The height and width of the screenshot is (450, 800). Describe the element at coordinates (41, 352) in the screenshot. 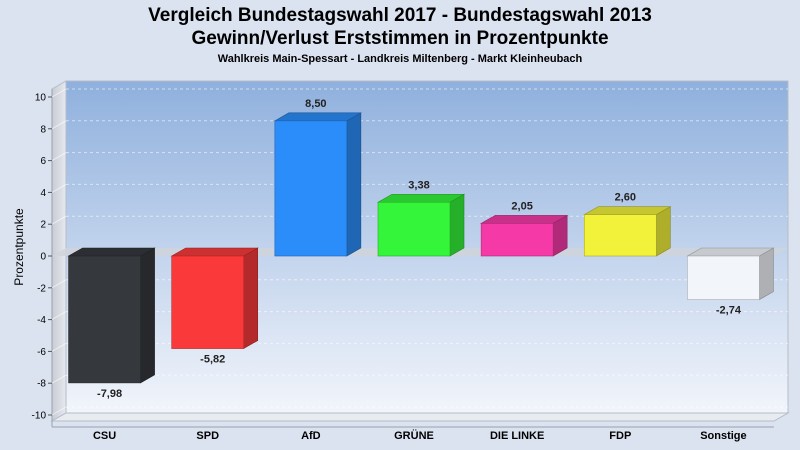

I see `y-tick-label: -6` at that location.